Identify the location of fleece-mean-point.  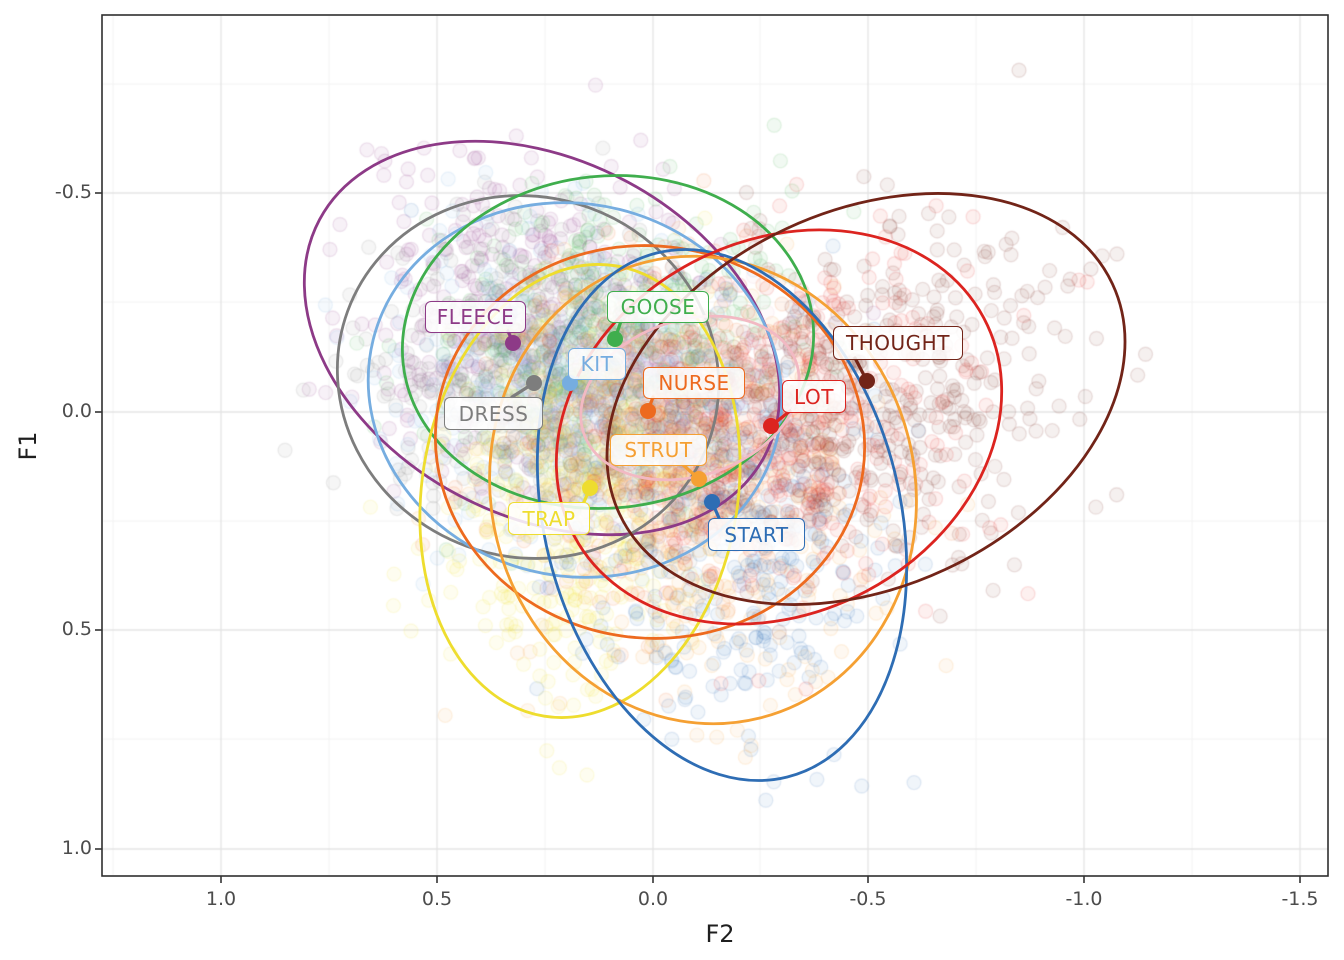
(513, 343).